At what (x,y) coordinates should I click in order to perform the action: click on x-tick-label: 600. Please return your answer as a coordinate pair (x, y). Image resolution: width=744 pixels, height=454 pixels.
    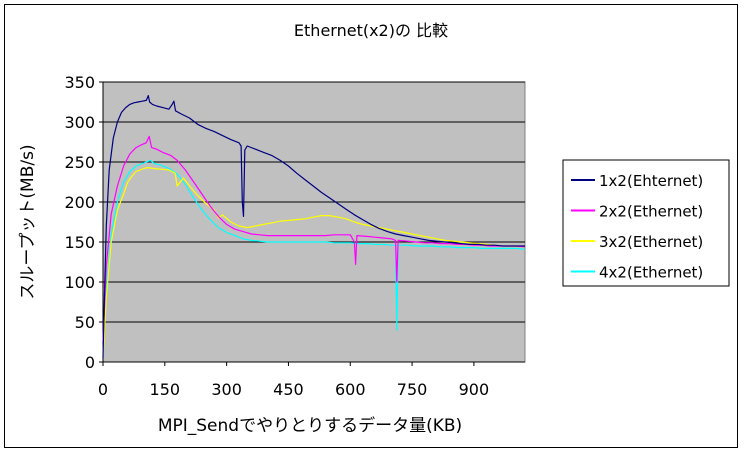
    Looking at the image, I should click on (350, 389).